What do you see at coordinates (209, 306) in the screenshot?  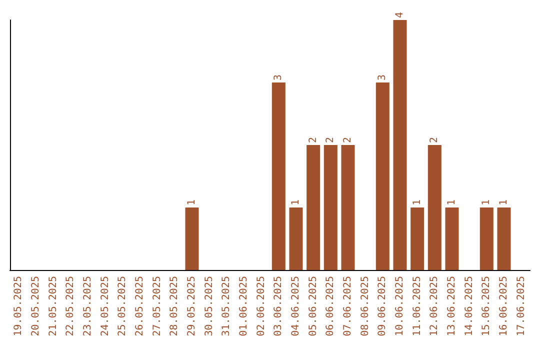 I see `x-tick-label: 30.05.2025` at bounding box center [209, 306].